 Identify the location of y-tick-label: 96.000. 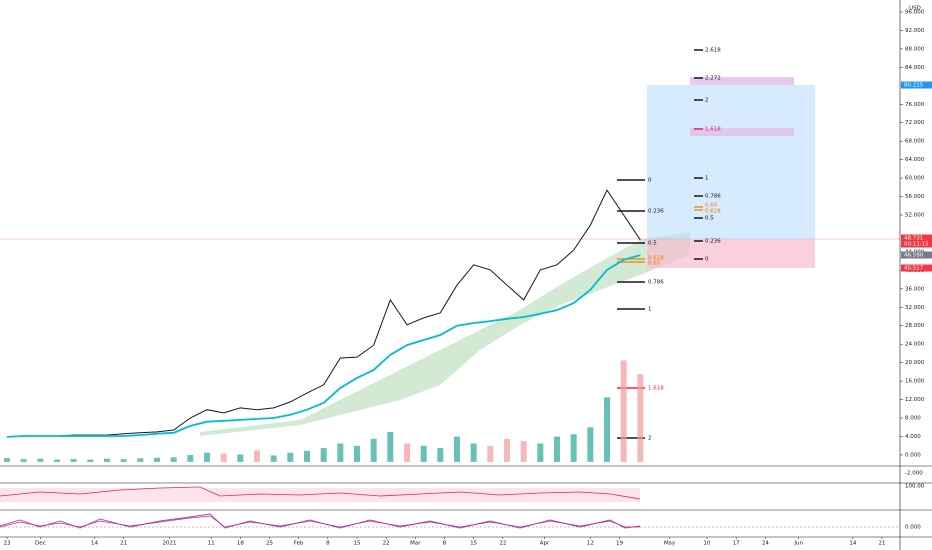
(915, 12).